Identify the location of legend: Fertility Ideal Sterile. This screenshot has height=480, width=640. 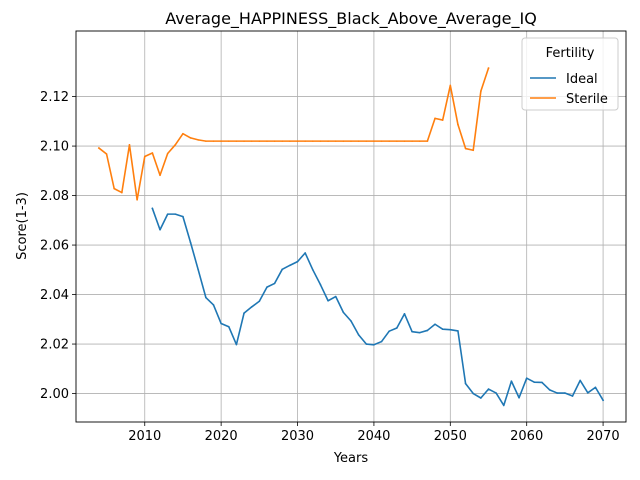
(570, 74).